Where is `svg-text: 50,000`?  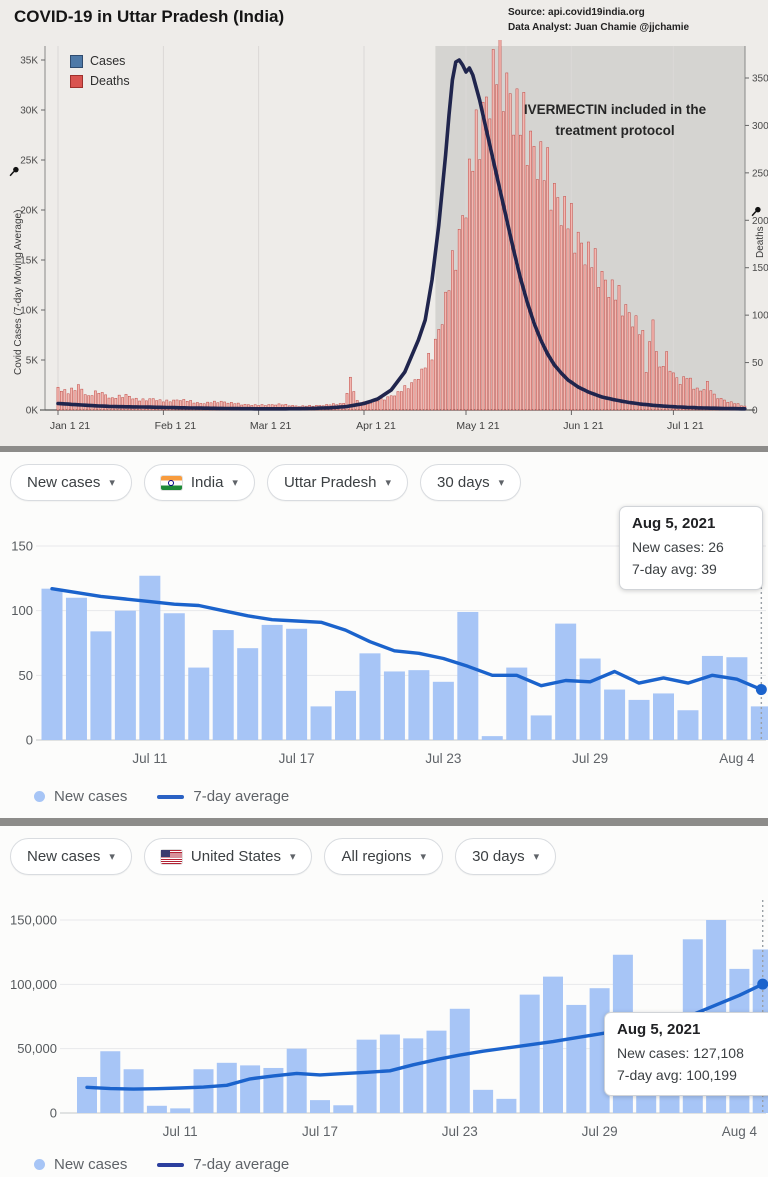 svg-text: 50,000 is located at coordinates (37, 1048).